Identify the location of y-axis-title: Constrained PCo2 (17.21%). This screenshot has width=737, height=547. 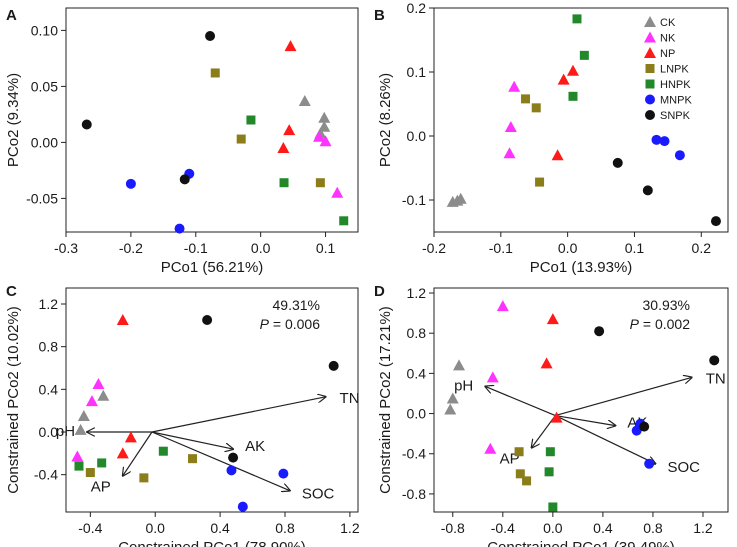
(385, 400).